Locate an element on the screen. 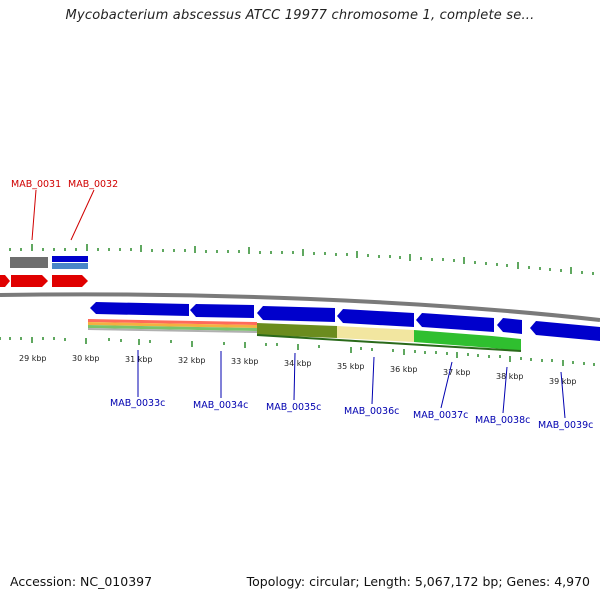 The width and height of the screenshot is (600, 600). feature-track-gray is located at coordinates (172, 330).